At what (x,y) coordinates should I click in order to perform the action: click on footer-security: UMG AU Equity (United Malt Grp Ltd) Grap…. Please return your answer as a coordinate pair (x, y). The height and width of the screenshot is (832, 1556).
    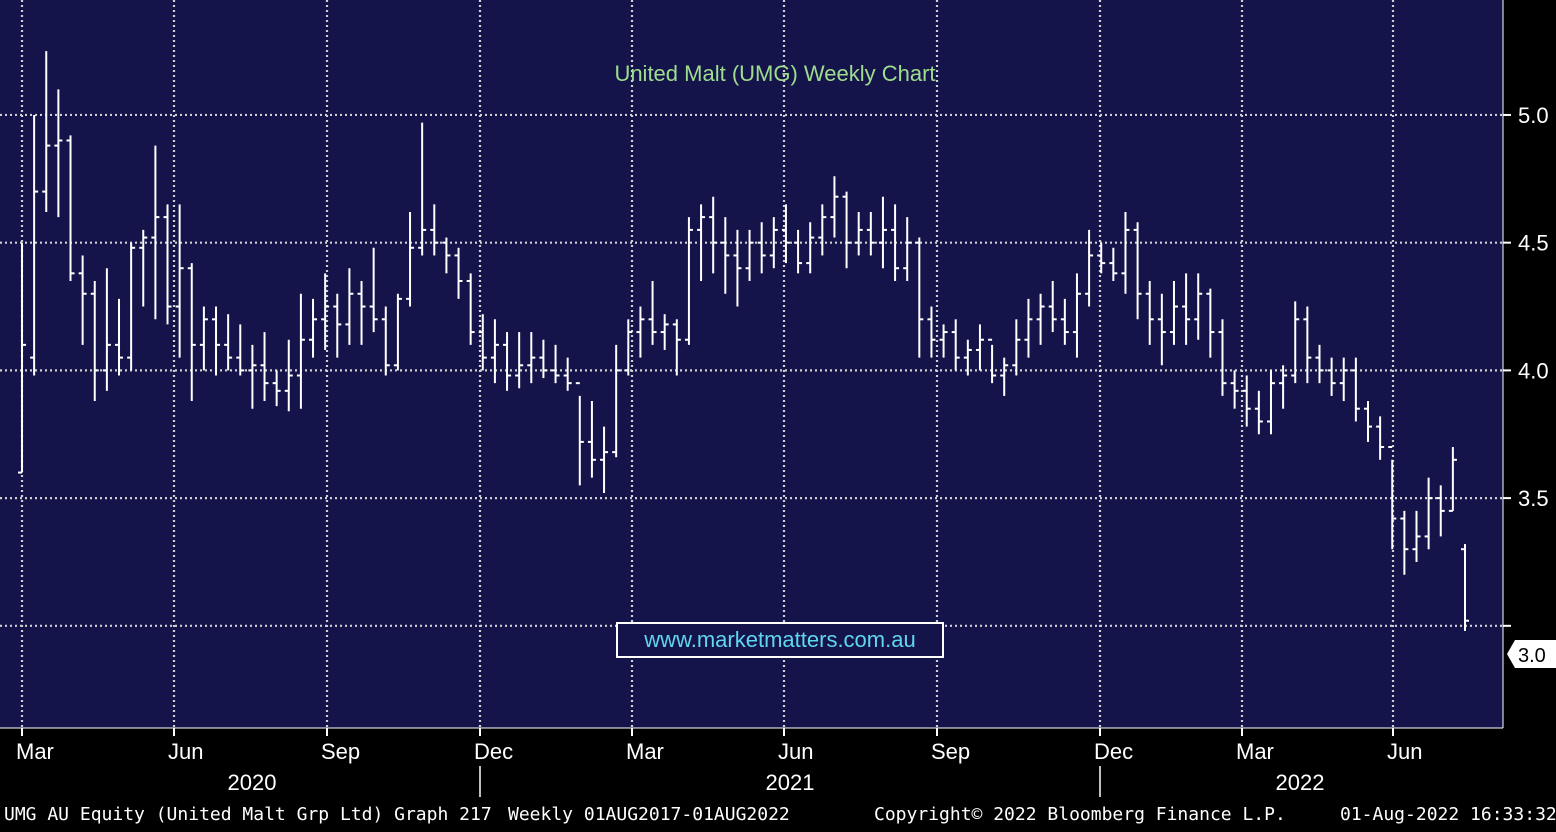
    Looking at the image, I should click on (248, 814).